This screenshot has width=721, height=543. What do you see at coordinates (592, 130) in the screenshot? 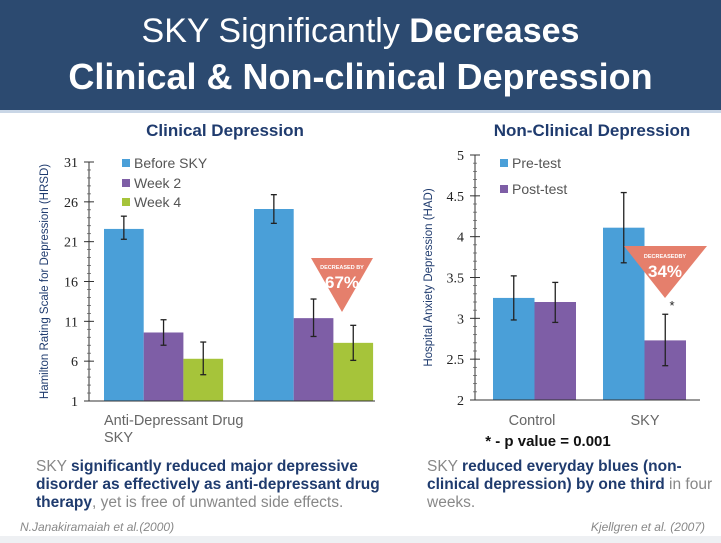
I see `chart-title: Non-Clinical Depression` at bounding box center [592, 130].